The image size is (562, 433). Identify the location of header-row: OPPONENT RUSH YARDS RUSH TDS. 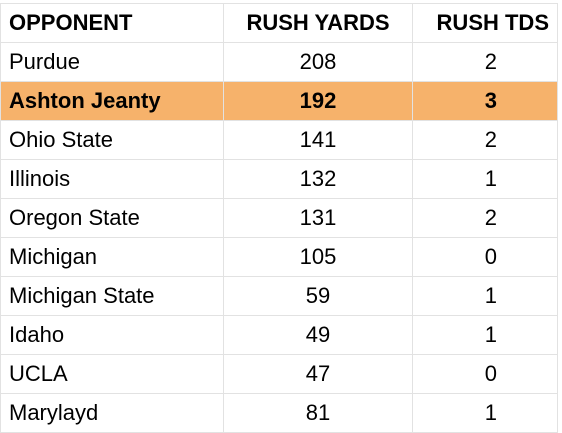
(279, 23).